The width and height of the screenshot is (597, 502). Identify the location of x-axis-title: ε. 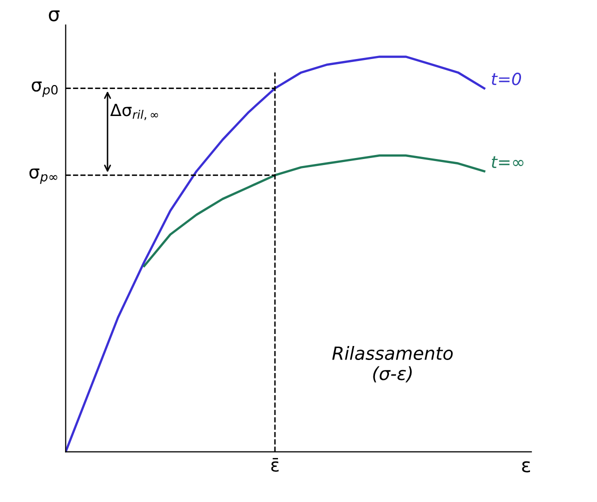
(526, 466).